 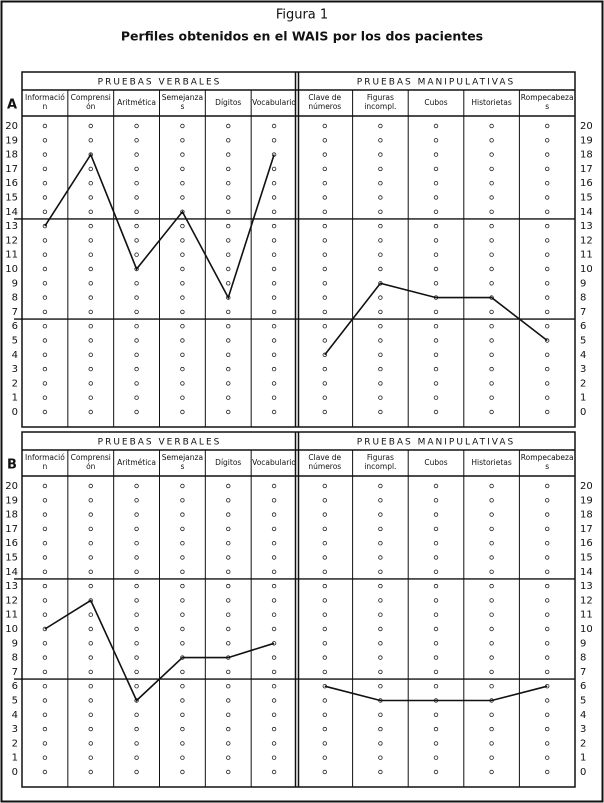 What do you see at coordinates (160, 83) in the screenshot?
I see `group-header: PRUEBAS VERBALES` at bounding box center [160, 83].